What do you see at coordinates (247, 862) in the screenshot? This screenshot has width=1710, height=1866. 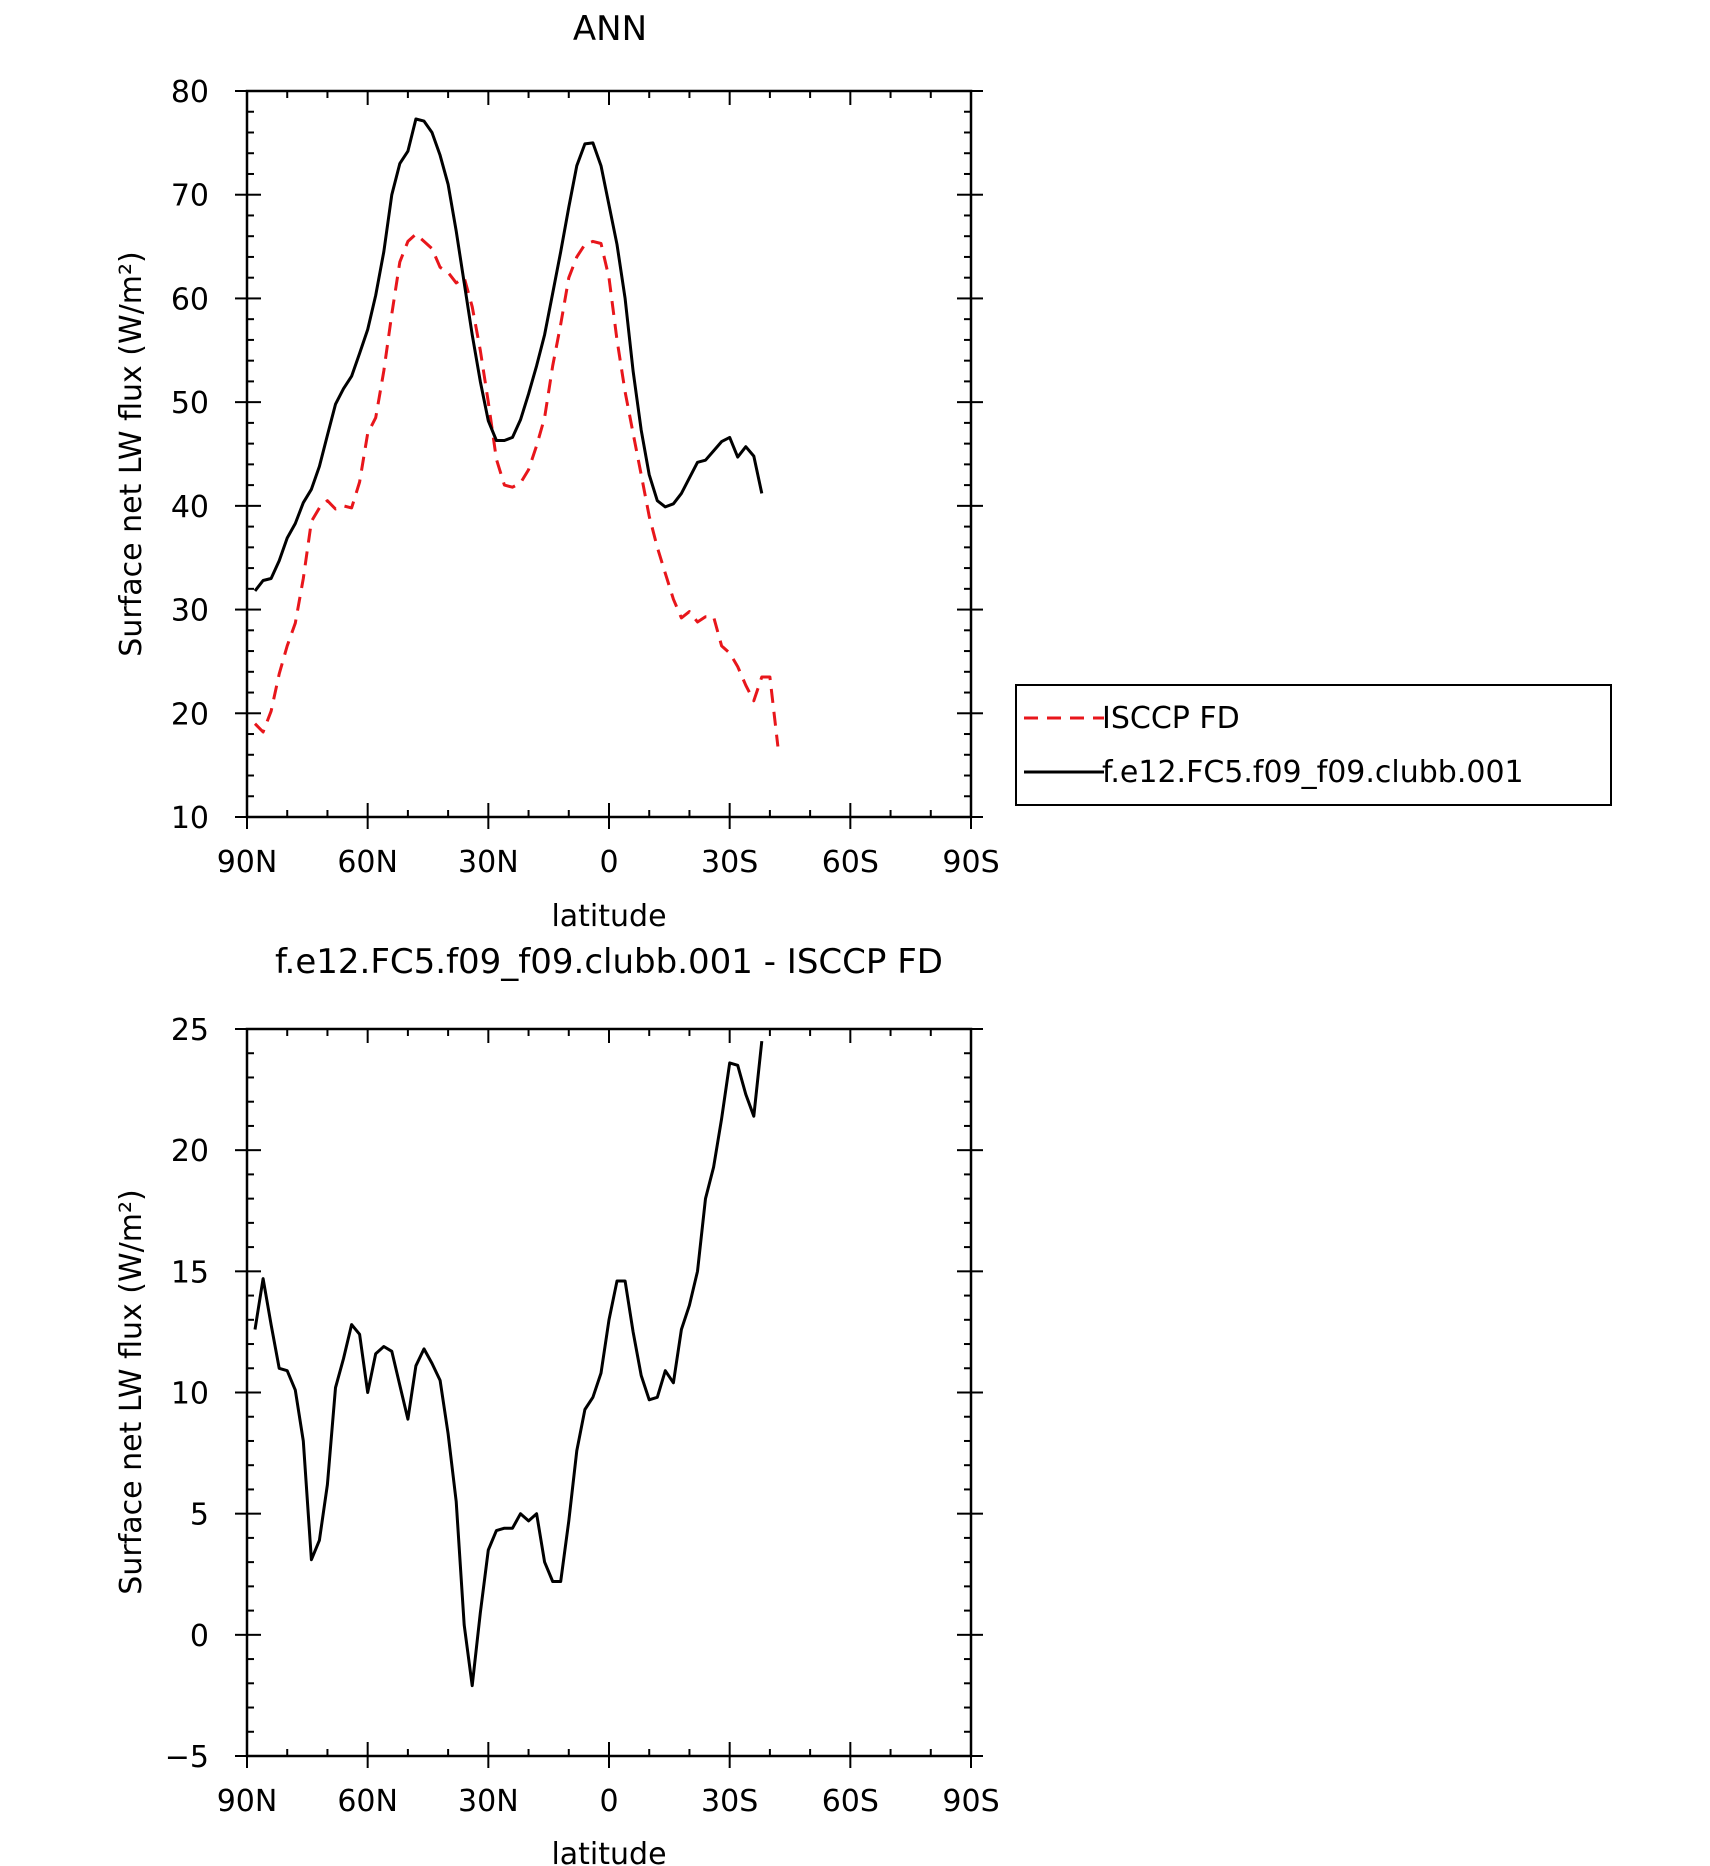 I see `top-xtick-label: 90N` at bounding box center [247, 862].